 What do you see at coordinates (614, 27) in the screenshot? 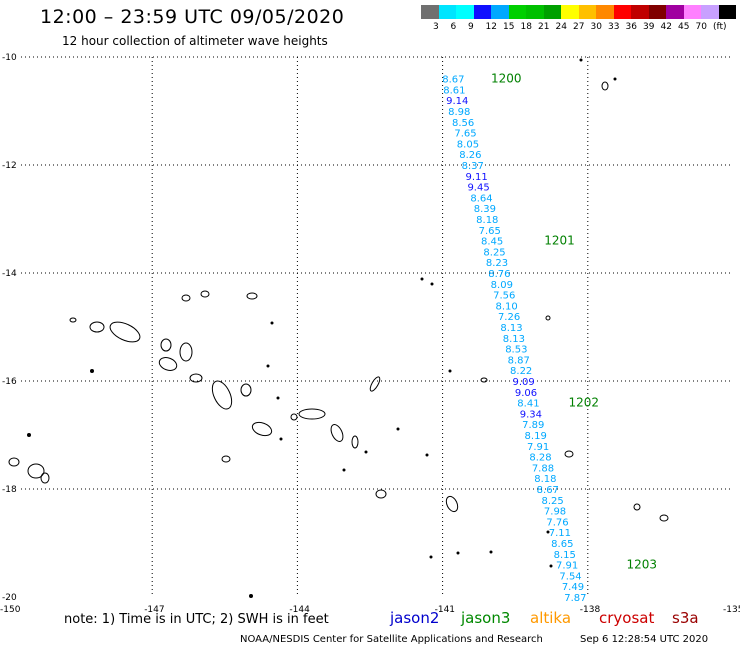
I see `legend-label: 33` at bounding box center [614, 27].